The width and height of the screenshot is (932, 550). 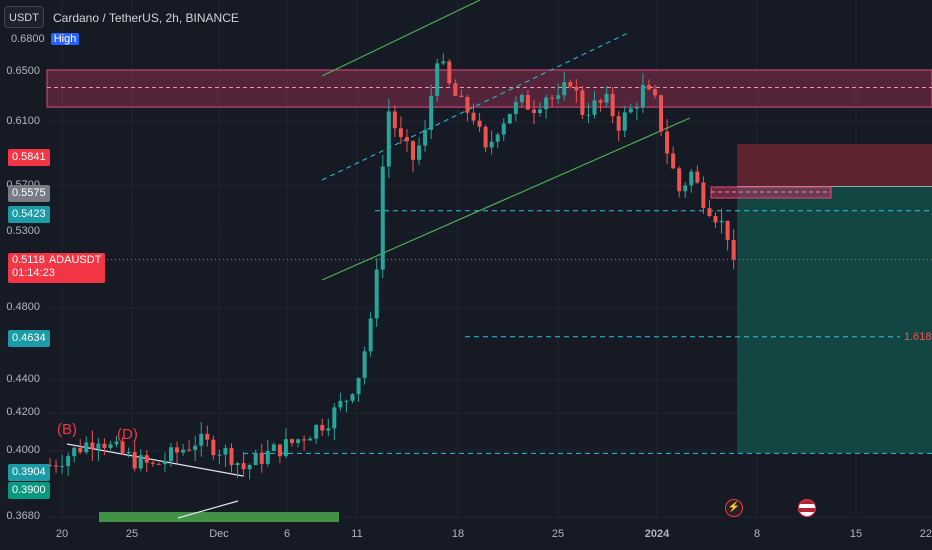 What do you see at coordinates (67, 429) in the screenshot?
I see `wave-b-label: (B)` at bounding box center [67, 429].